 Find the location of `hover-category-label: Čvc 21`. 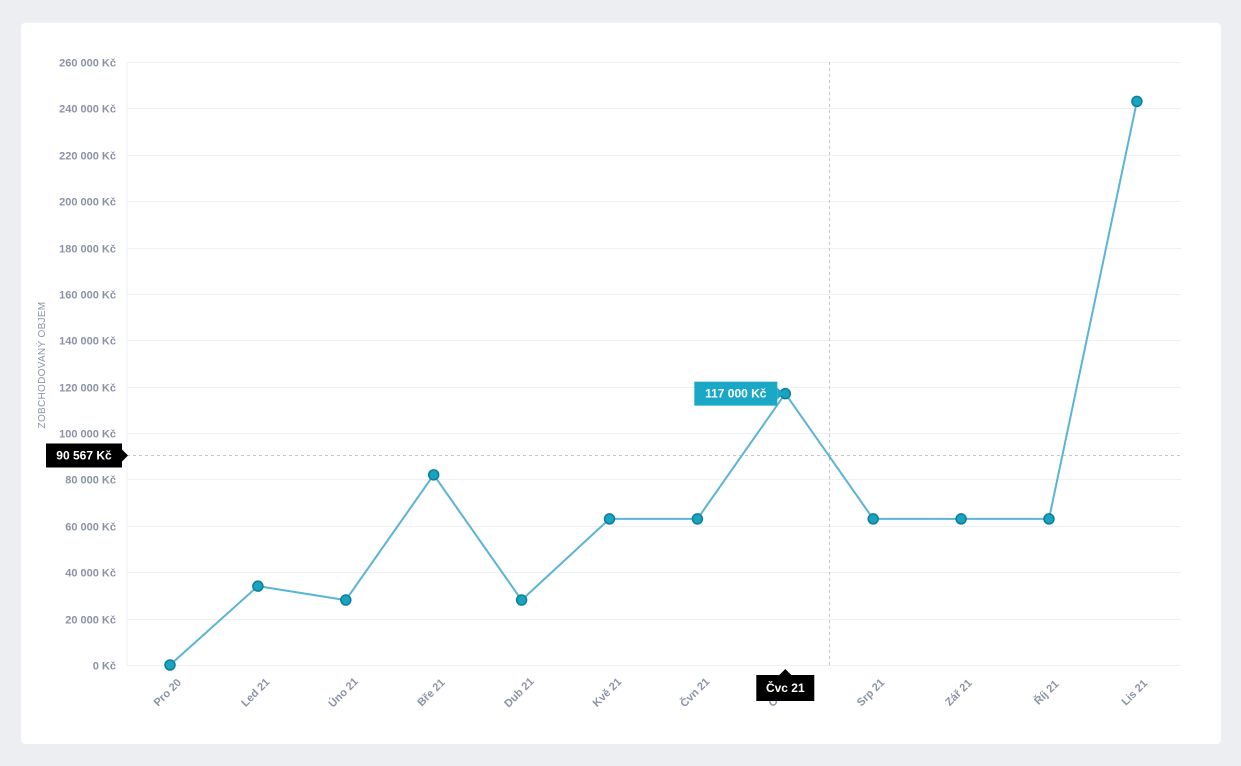

hover-category-label: Čvc 21 is located at coordinates (785, 687).